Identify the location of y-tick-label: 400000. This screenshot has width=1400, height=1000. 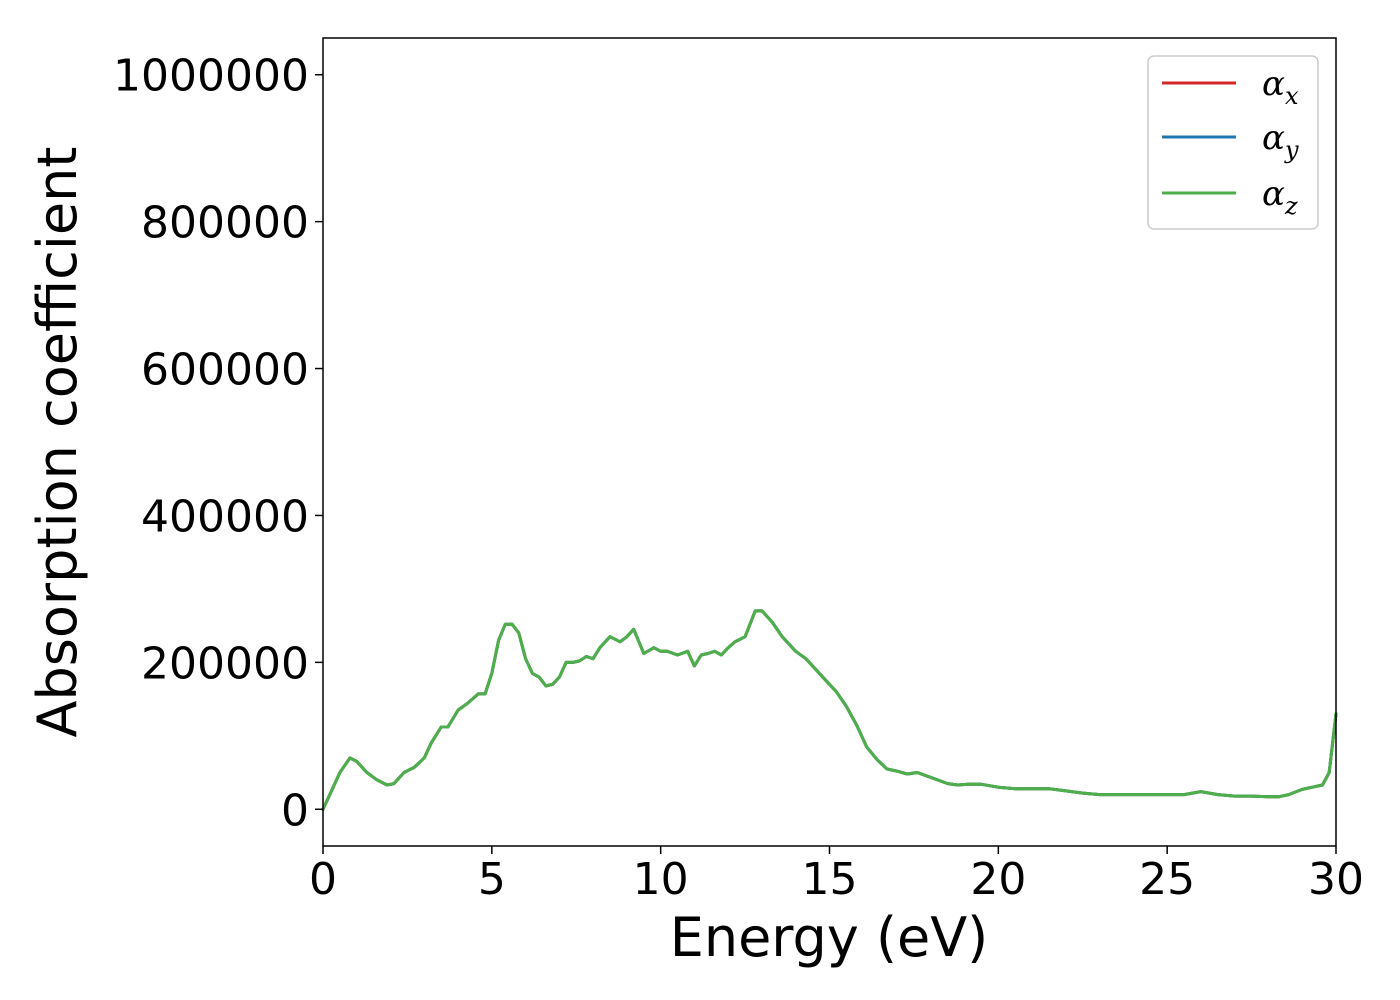
(225, 516).